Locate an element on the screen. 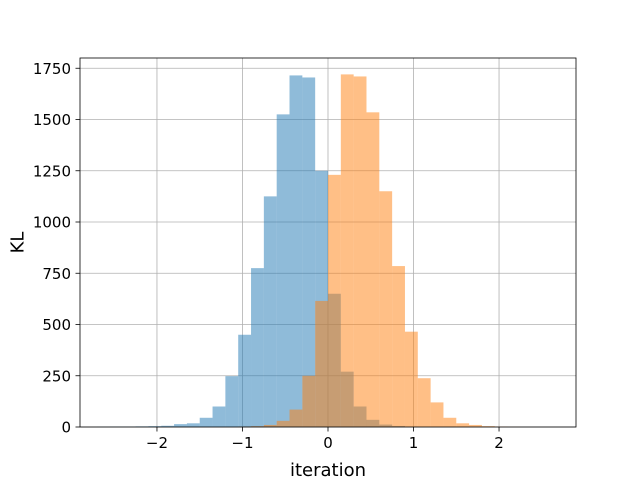  x-tick-label: −2 is located at coordinates (157, 443).